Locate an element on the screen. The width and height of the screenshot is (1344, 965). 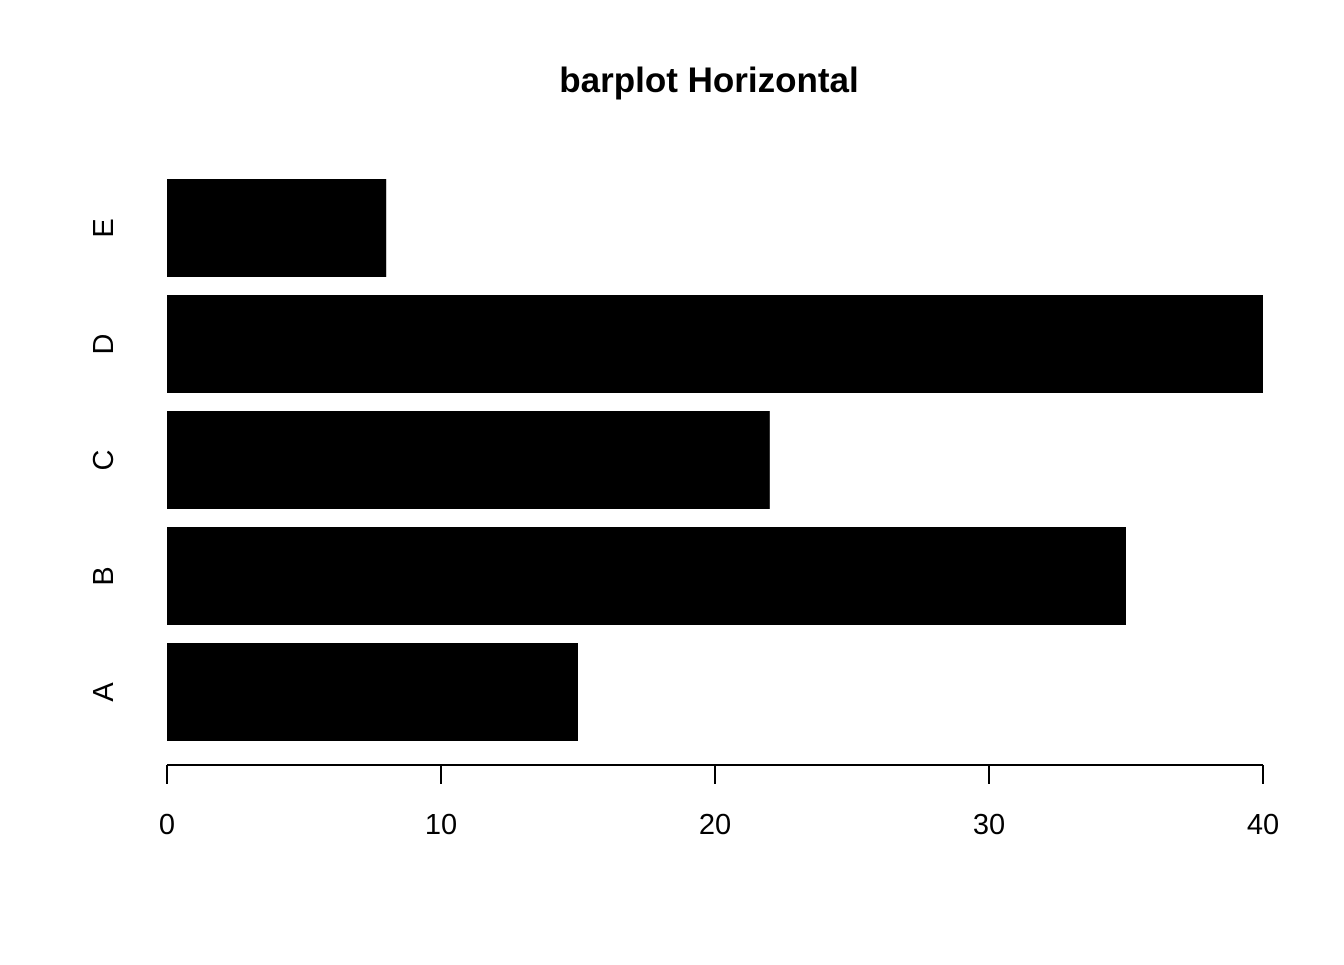
x-tick-label: 30 is located at coordinates (989, 825).